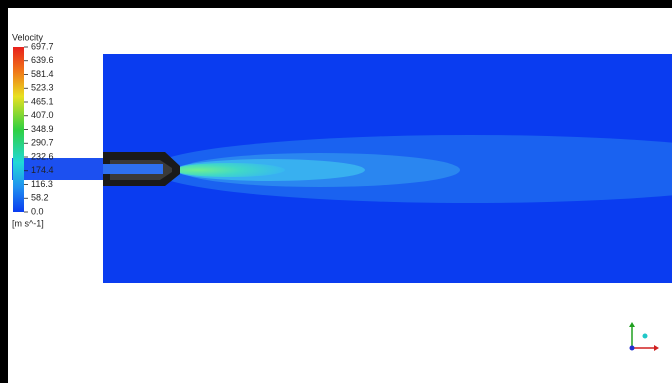 The width and height of the screenshot is (672, 383). Describe the element at coordinates (28, 223) in the screenshot. I see `legend-unit: [m s^-1]` at that location.